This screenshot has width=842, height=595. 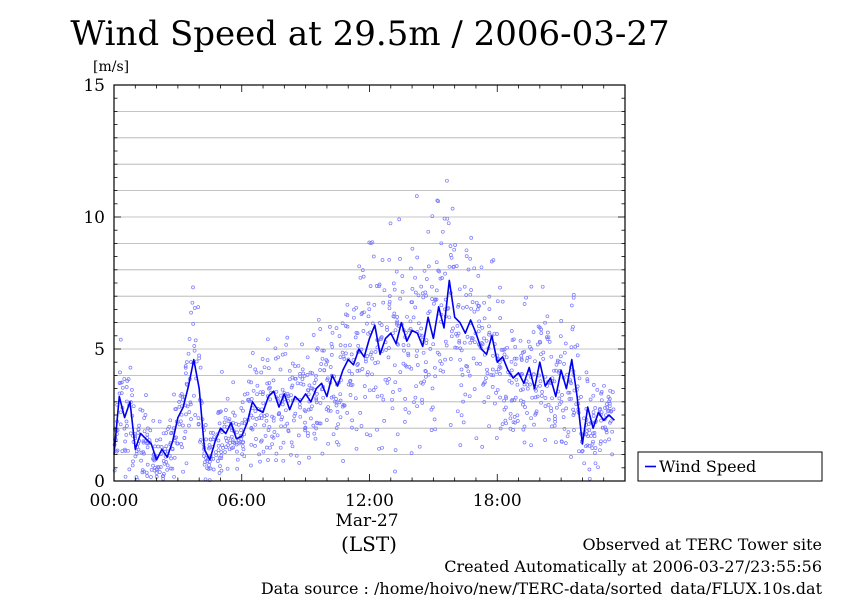 I want to click on y-axis-unit: [m/s], so click(x=111, y=67).